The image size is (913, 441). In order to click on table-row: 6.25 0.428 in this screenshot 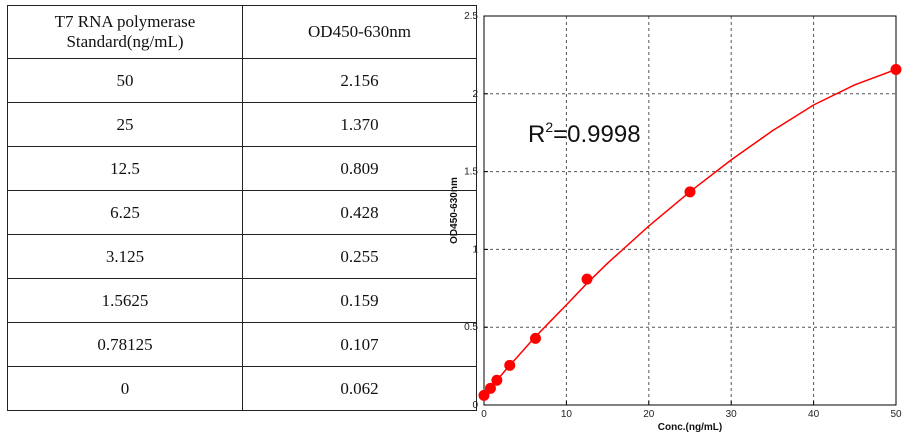, I will do `click(242, 212)`.